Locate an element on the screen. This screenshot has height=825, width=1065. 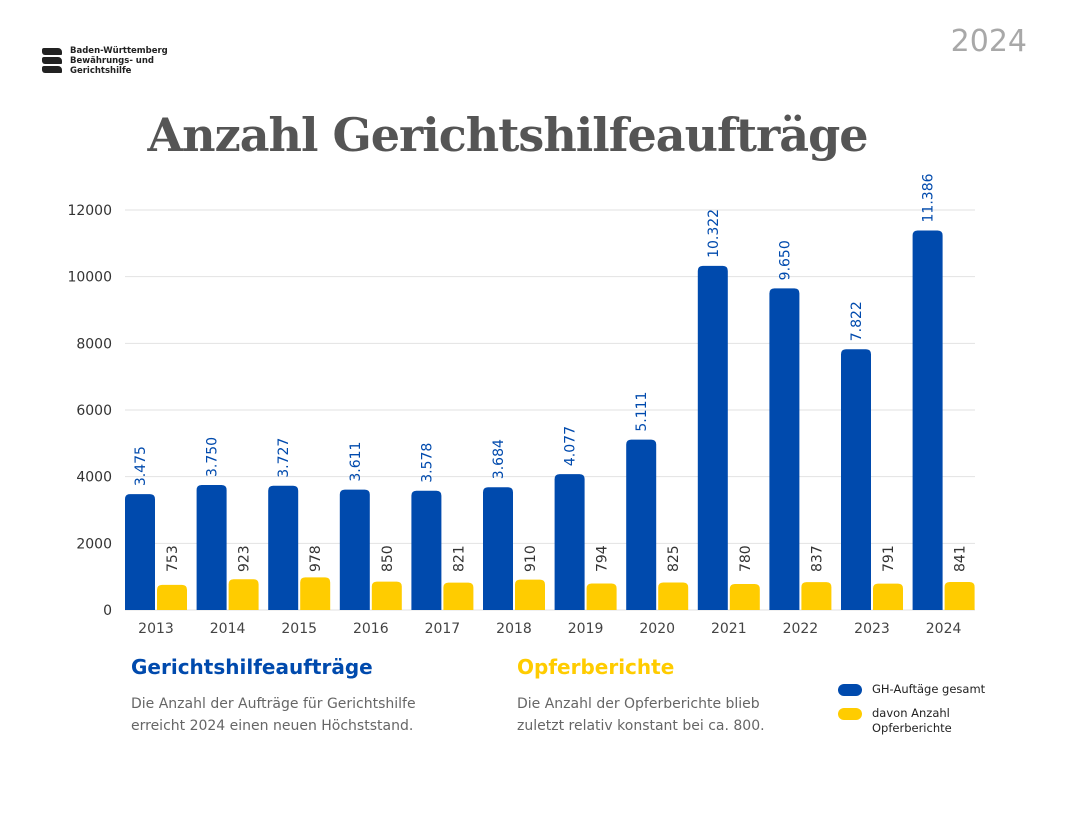
y-tick-label: 12000 is located at coordinates (89, 211).